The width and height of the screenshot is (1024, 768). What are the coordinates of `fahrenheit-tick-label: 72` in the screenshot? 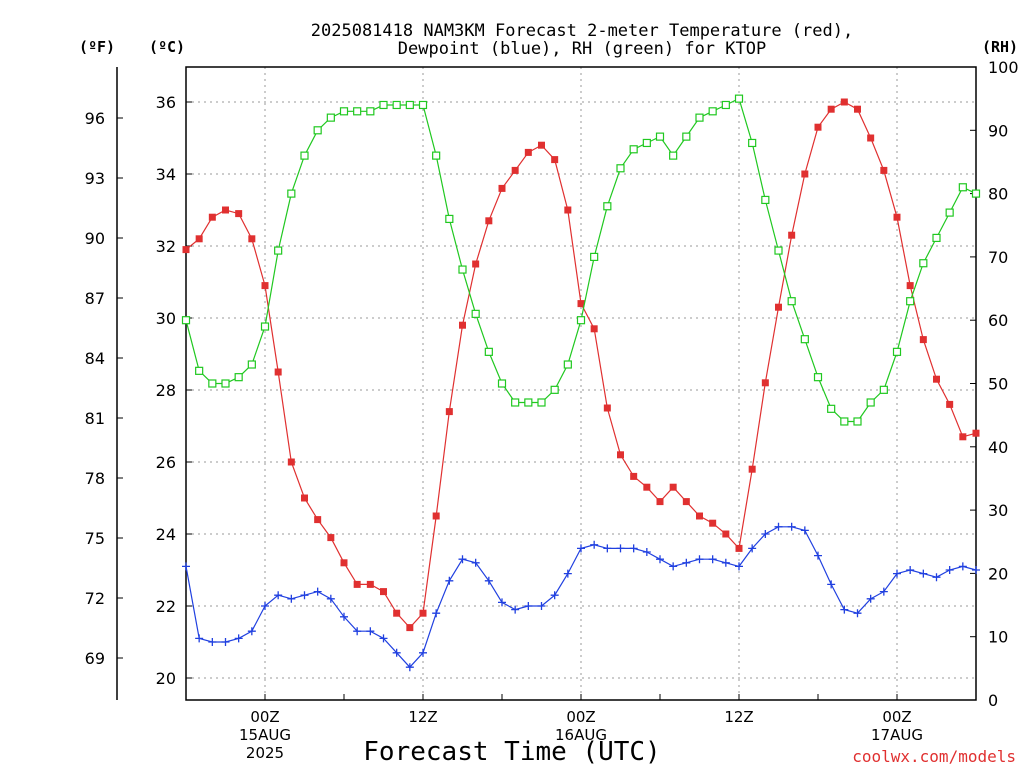 It's located at (95, 598).